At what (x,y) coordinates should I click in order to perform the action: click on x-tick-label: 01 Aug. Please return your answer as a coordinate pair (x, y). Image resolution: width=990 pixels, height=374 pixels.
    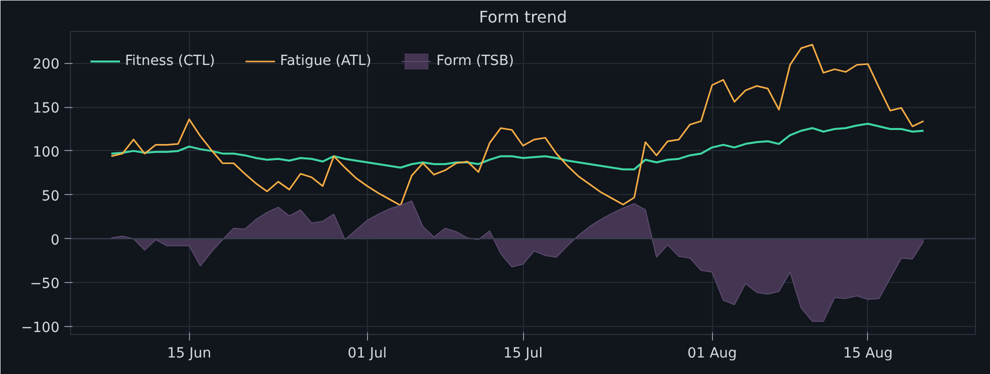
    Looking at the image, I should click on (712, 354).